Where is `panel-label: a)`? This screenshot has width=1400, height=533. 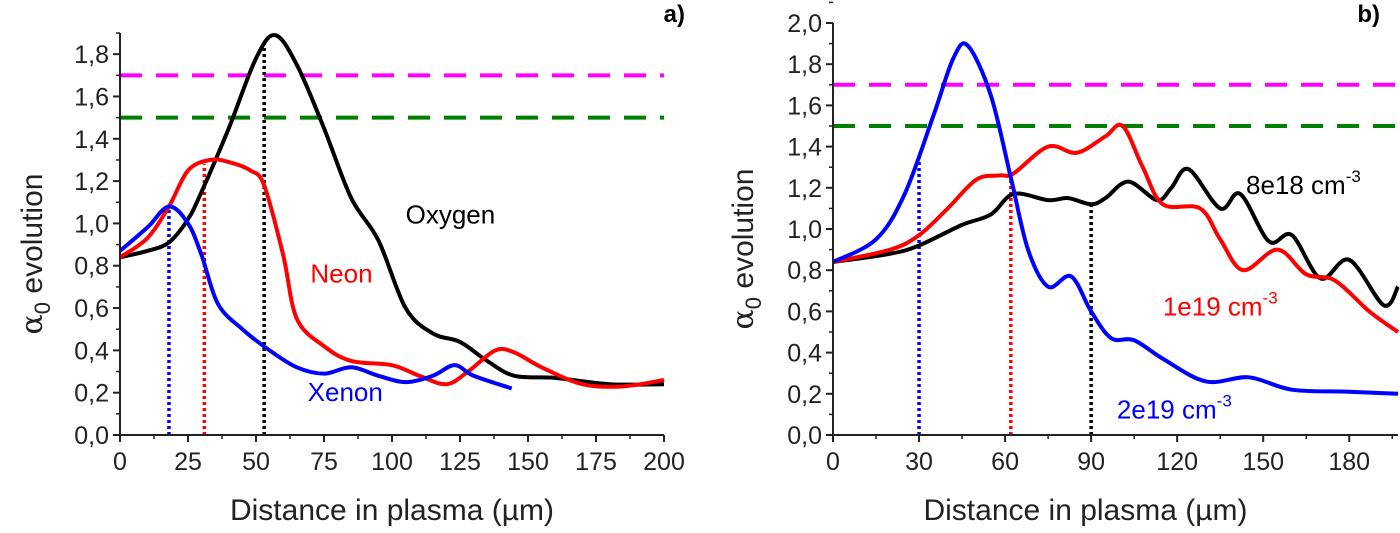
panel-label: a) is located at coordinates (674, 14).